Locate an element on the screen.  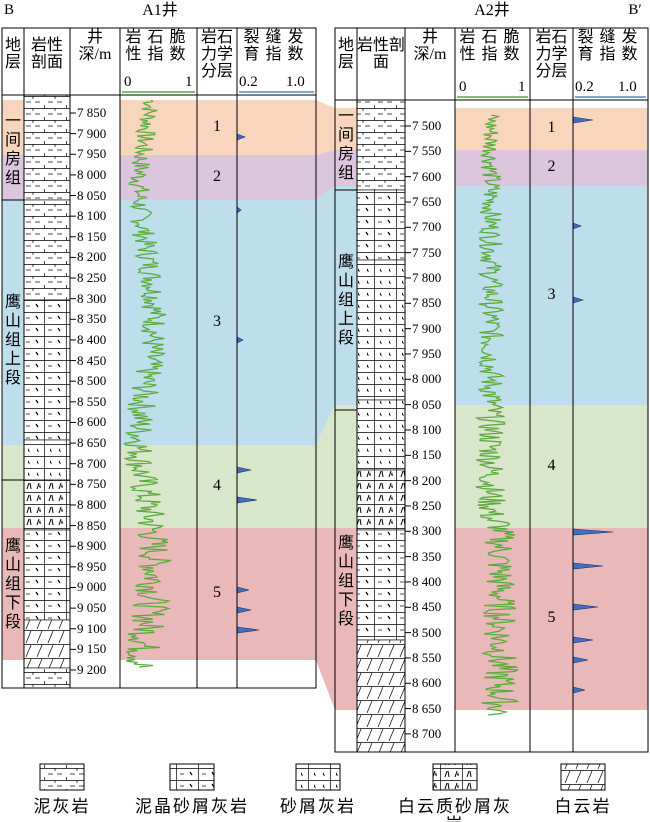
depth-tick-label: 7 550 is located at coordinates (427, 151).